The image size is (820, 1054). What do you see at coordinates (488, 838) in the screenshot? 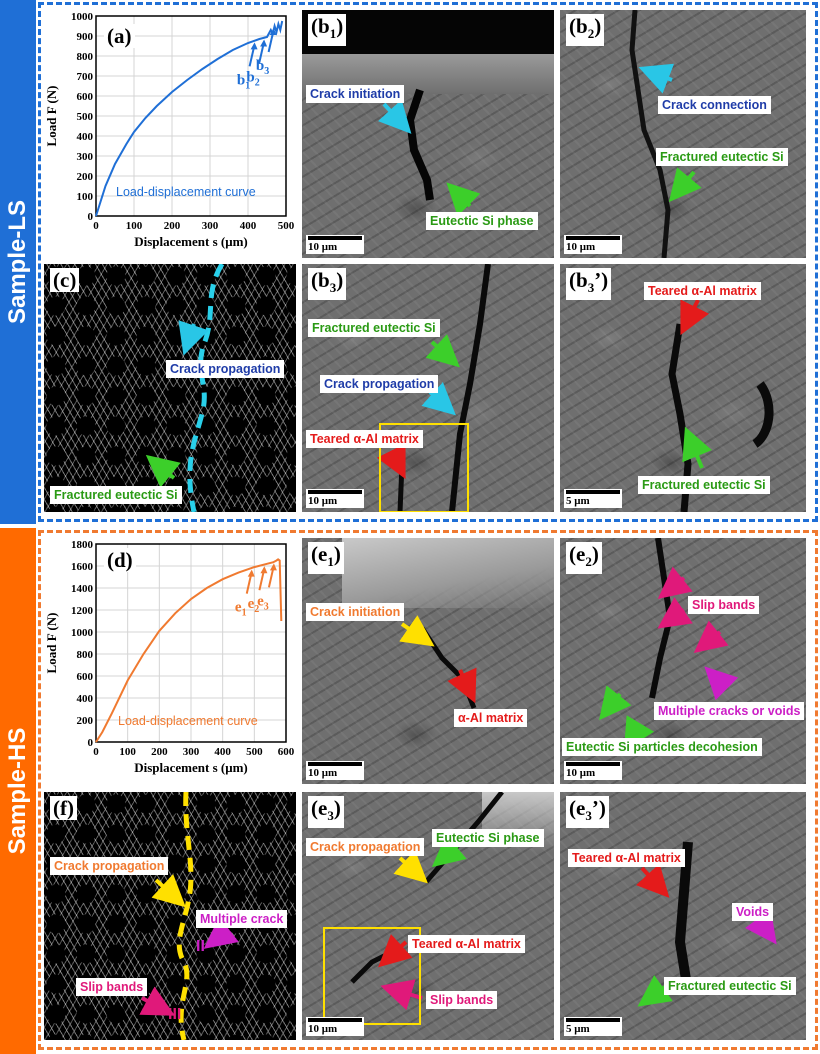
I see `annotation-eutectic-si-phase-e3: Eutectic Si phase` at bounding box center [488, 838].